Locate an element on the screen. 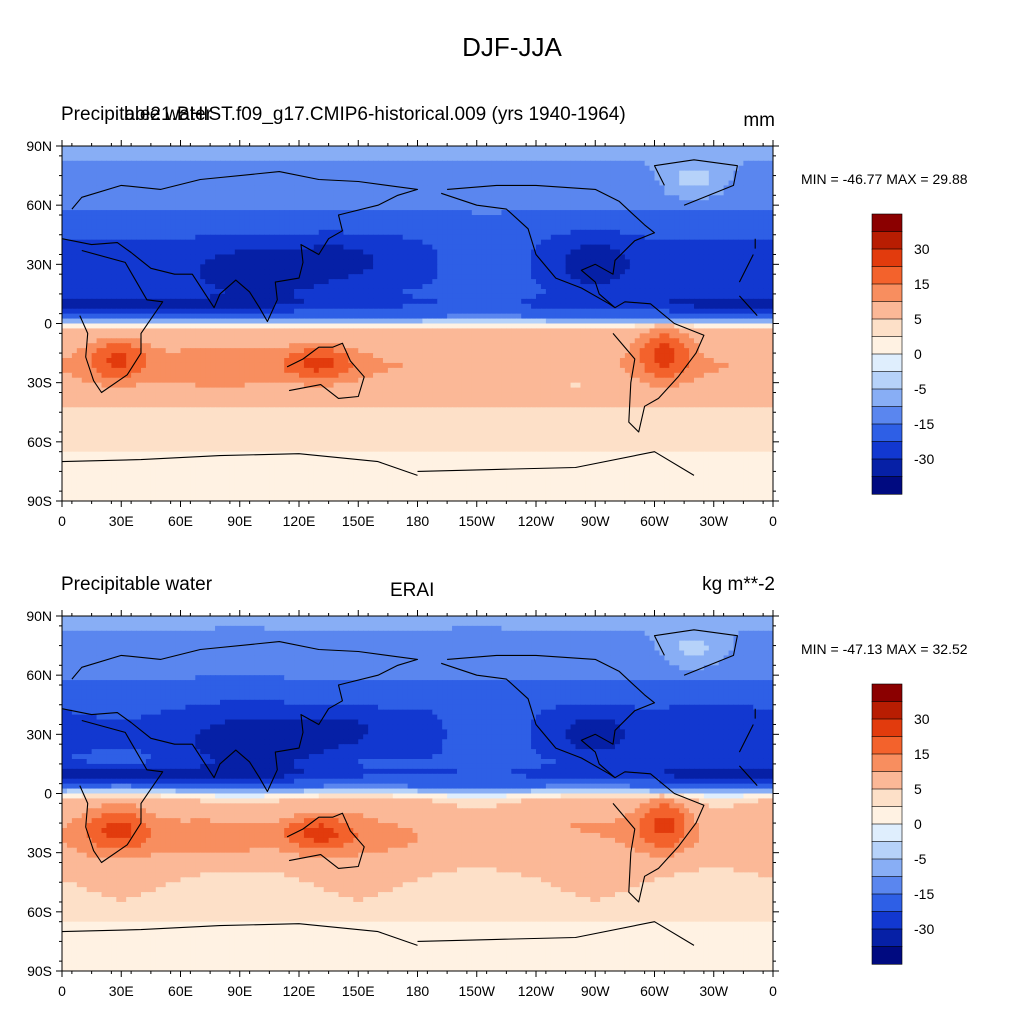  lon-tick-label: 150E is located at coordinates (358, 521).